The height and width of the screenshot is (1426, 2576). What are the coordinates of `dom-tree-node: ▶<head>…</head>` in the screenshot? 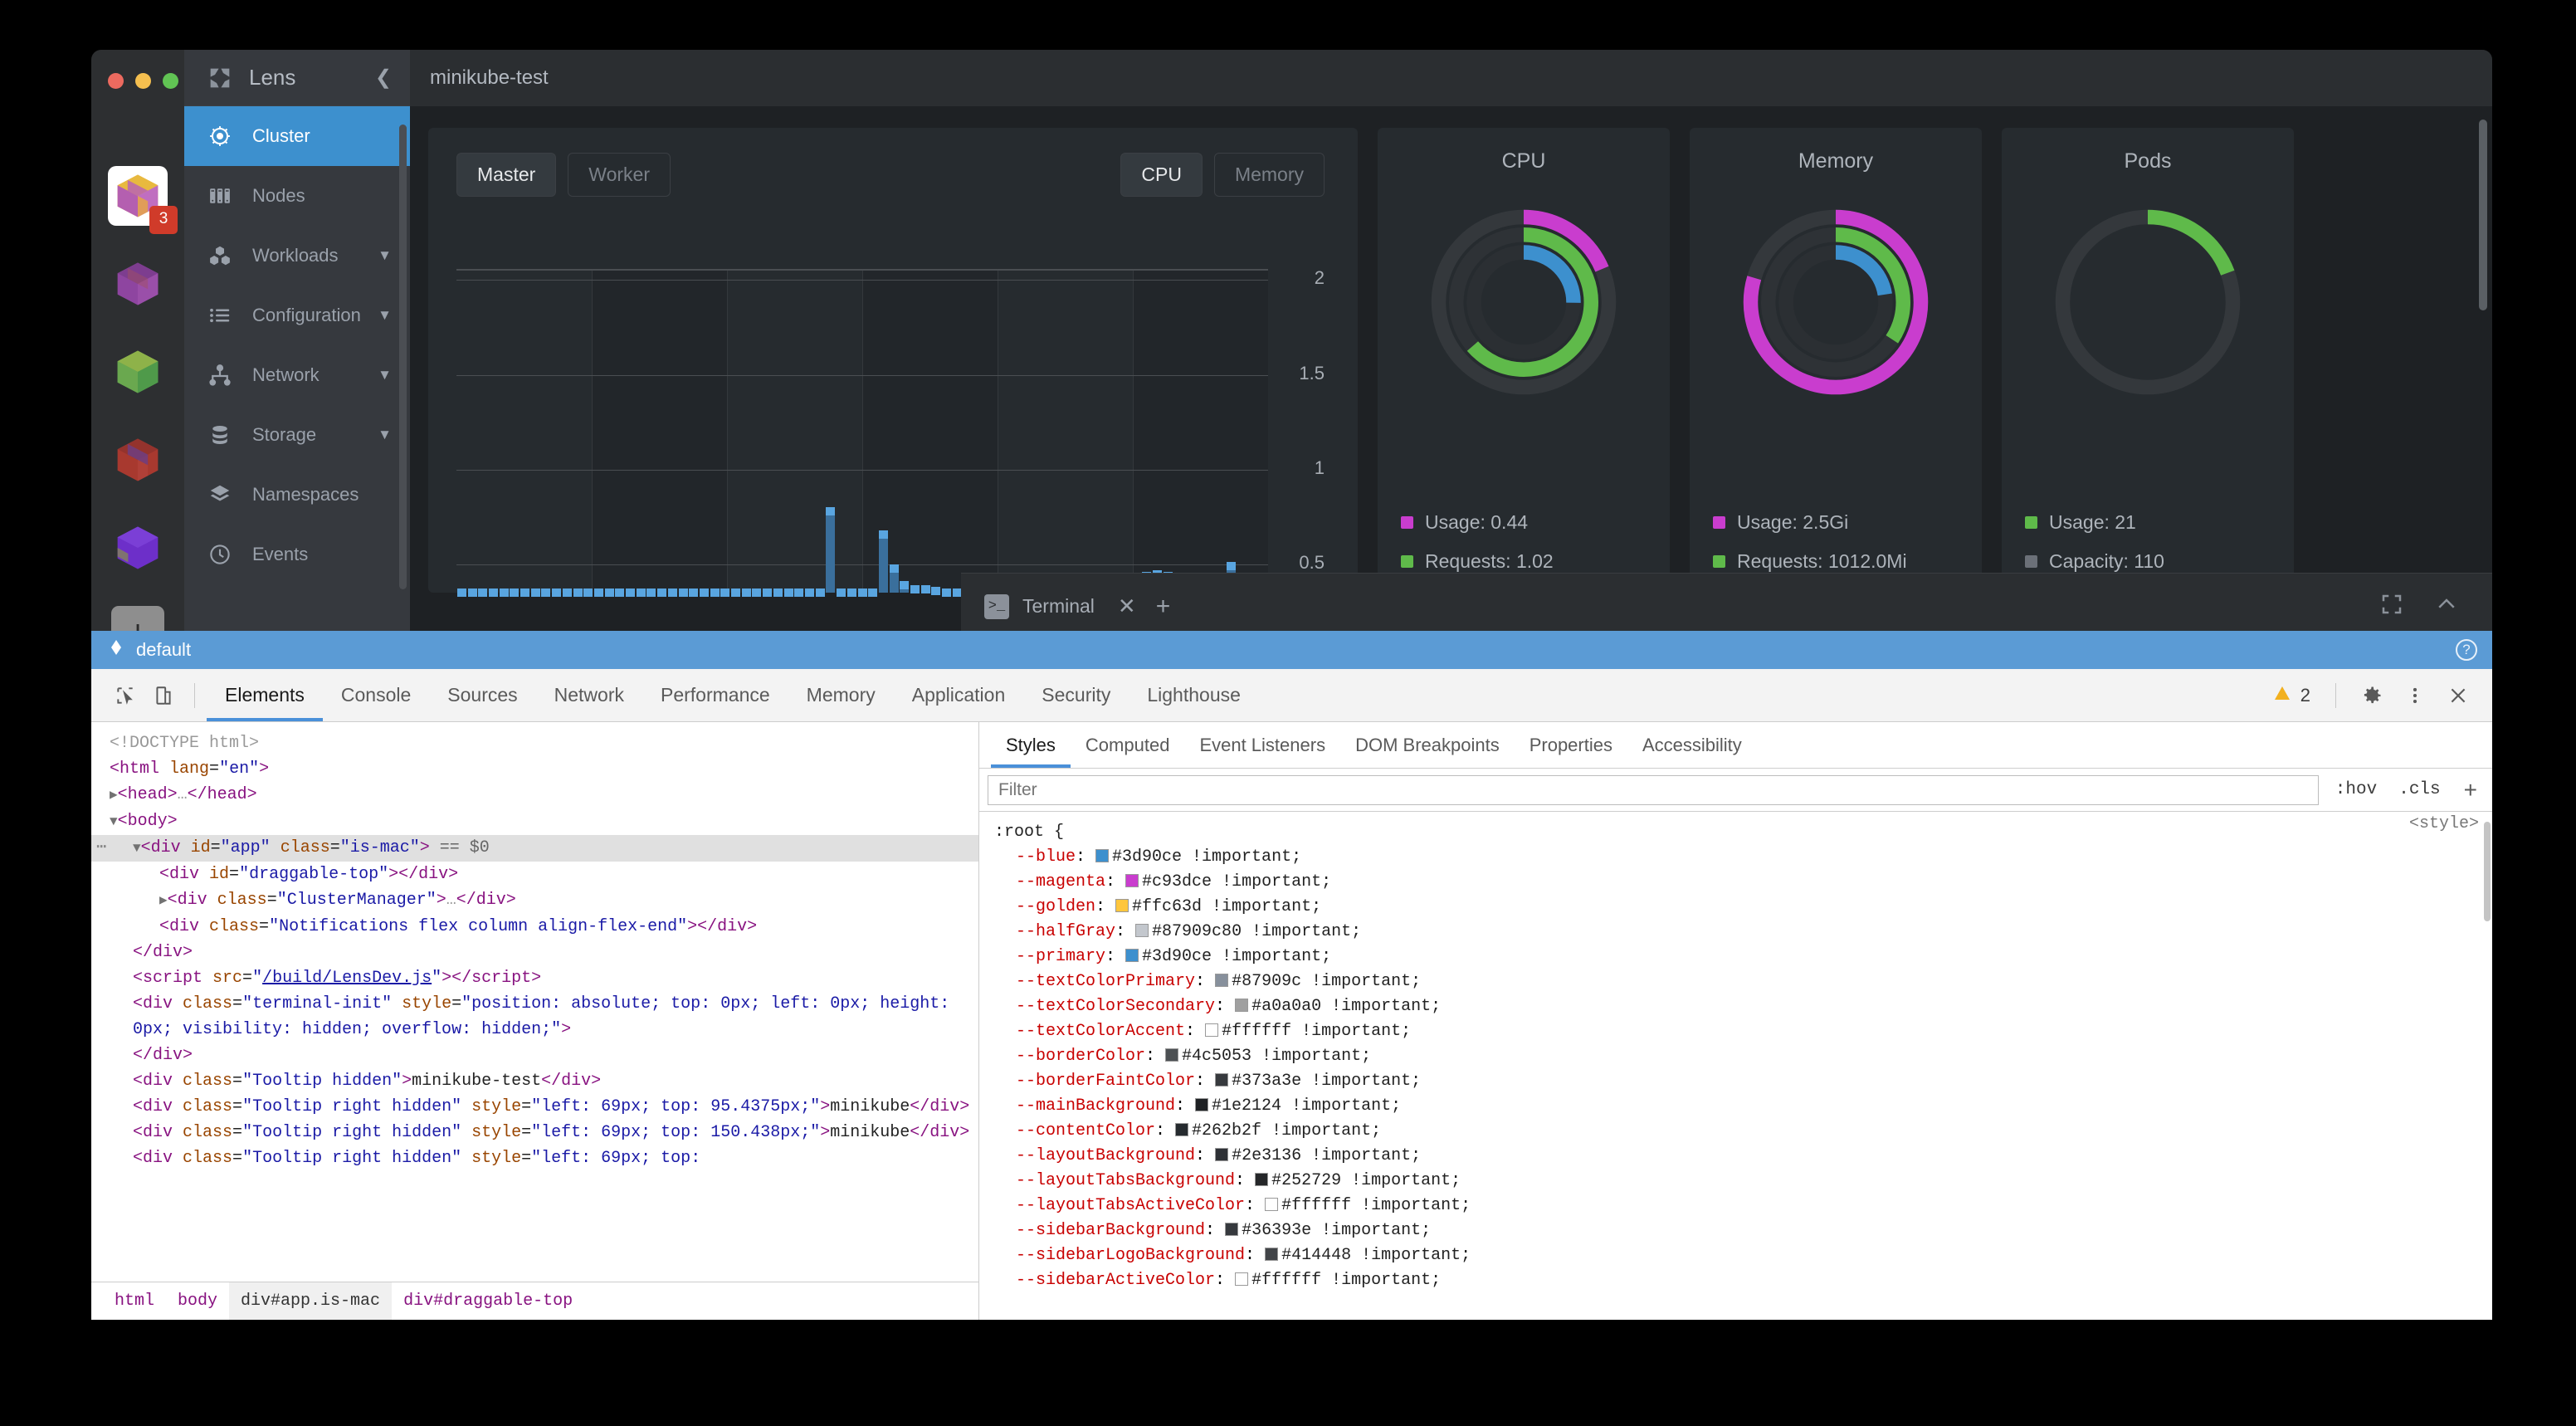 It's located at (183, 794).